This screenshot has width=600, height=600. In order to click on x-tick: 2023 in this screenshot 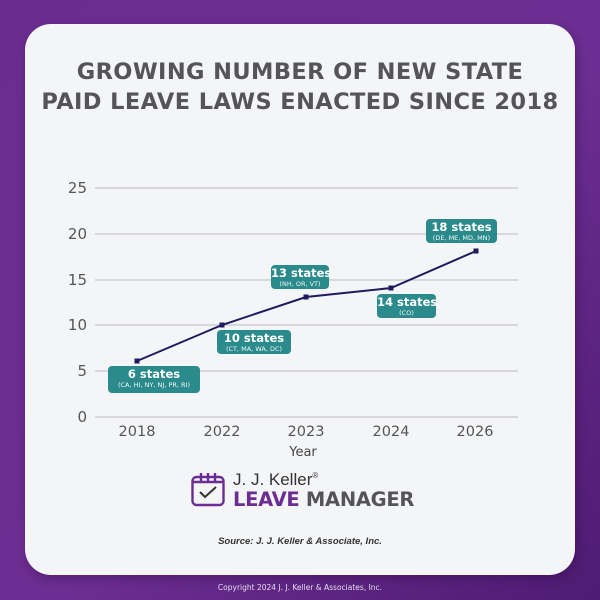, I will do `click(306, 432)`.